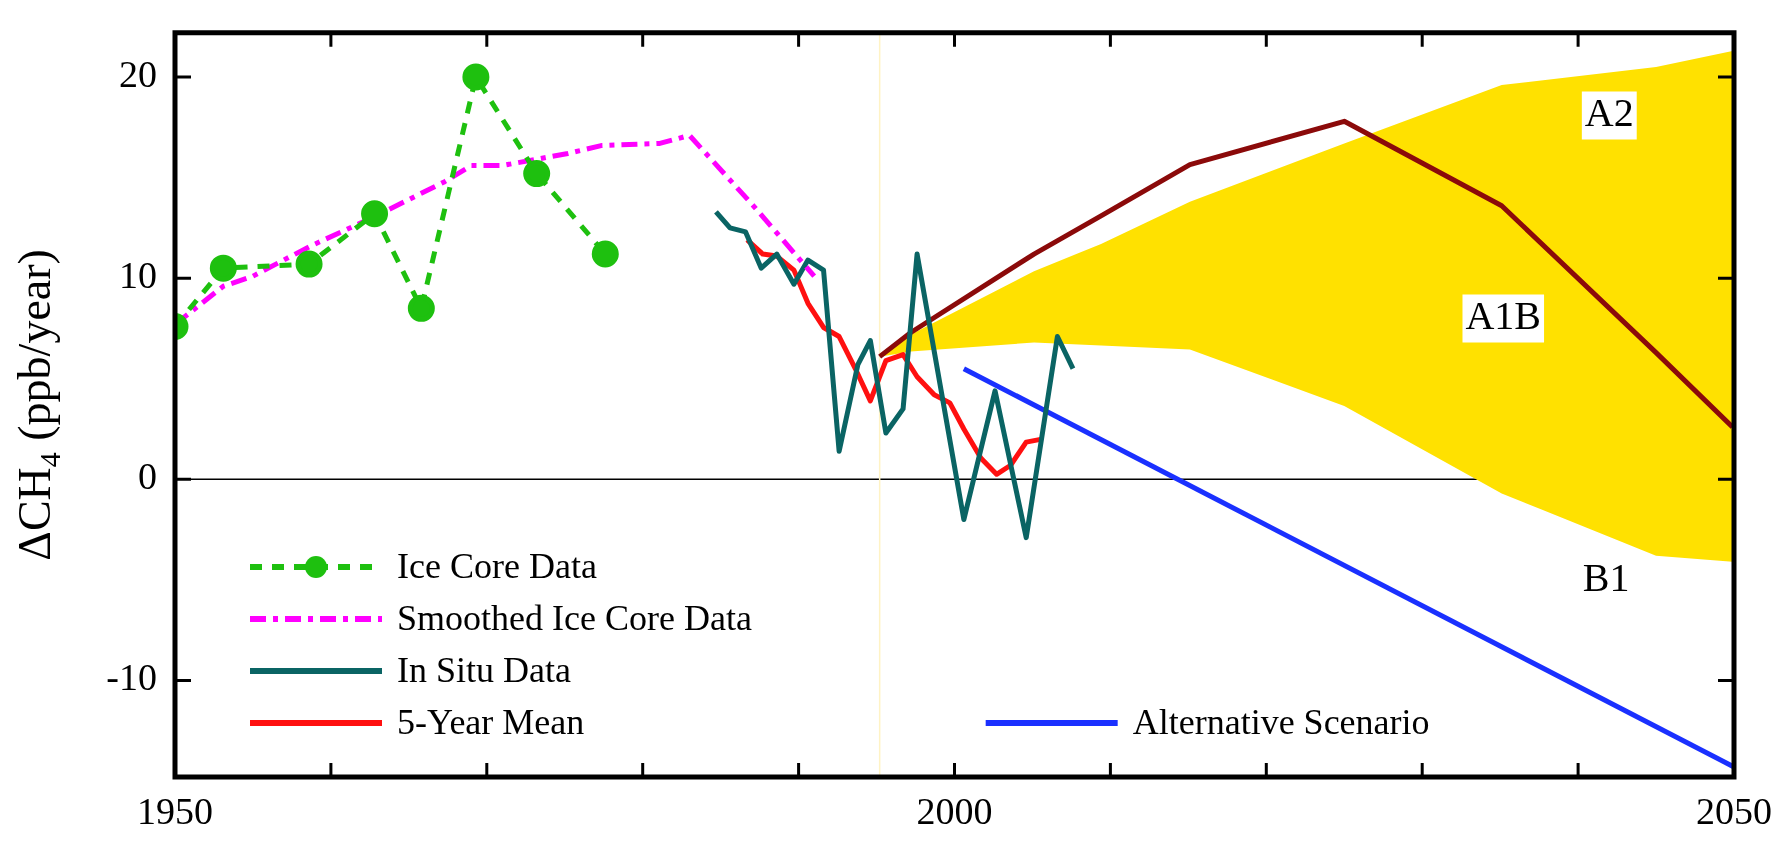 Image resolution: width=1789 pixels, height=843 pixels. Describe the element at coordinates (1606, 578) in the screenshot. I see `annotation: B1` at that location.